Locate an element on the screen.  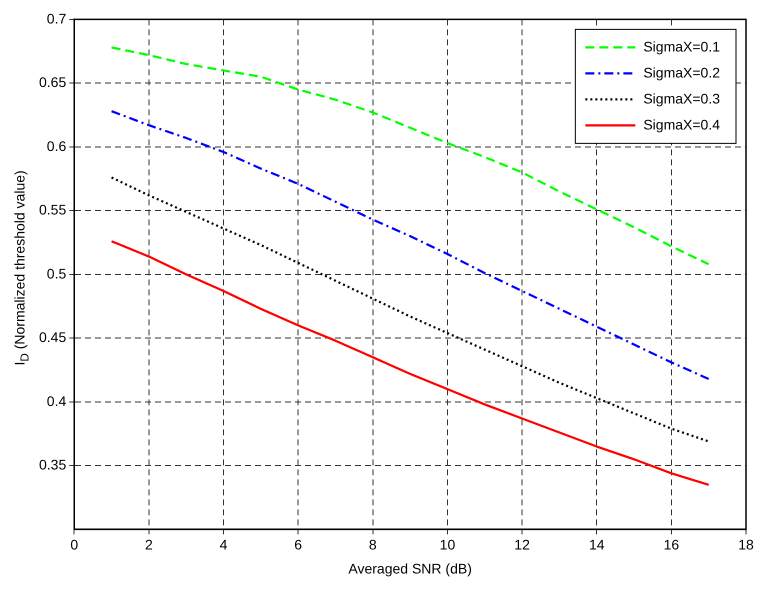
x-tick-label: 10 is located at coordinates (448, 544).